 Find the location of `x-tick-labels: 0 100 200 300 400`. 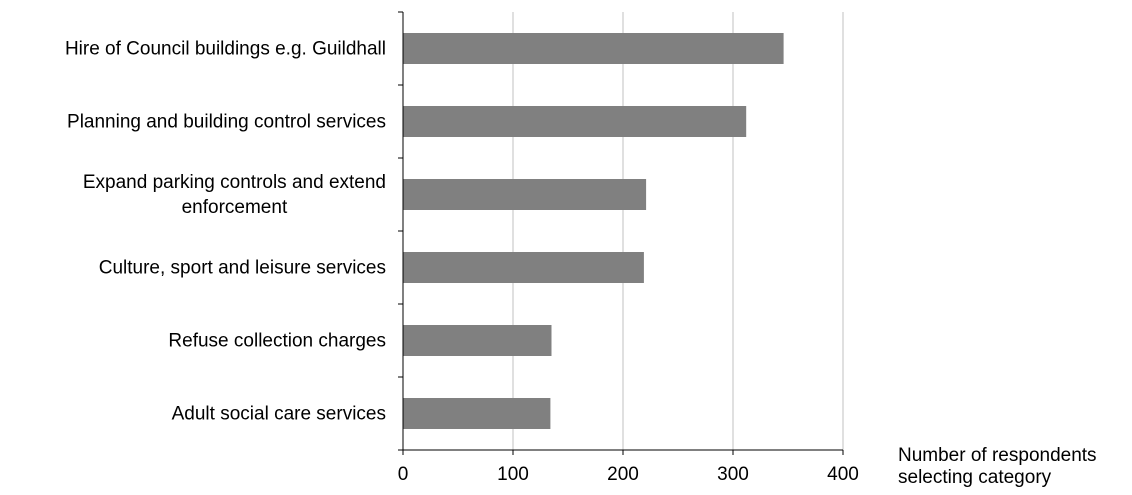

x-tick-labels: 0 100 200 300 400 is located at coordinates (628, 474).